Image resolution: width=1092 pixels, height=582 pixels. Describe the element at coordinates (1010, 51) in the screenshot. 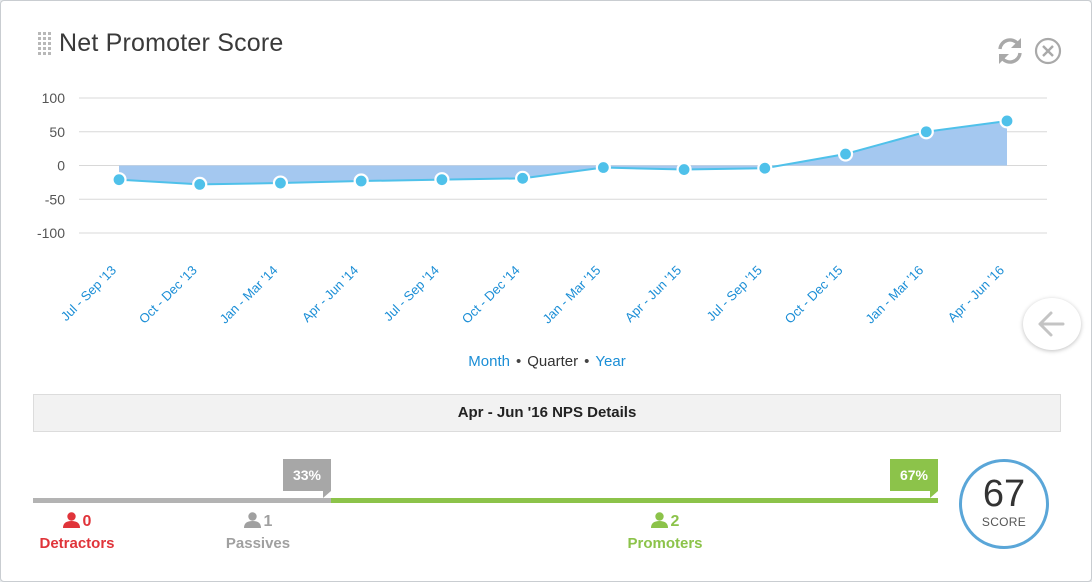

I see `refresh-icon` at that location.